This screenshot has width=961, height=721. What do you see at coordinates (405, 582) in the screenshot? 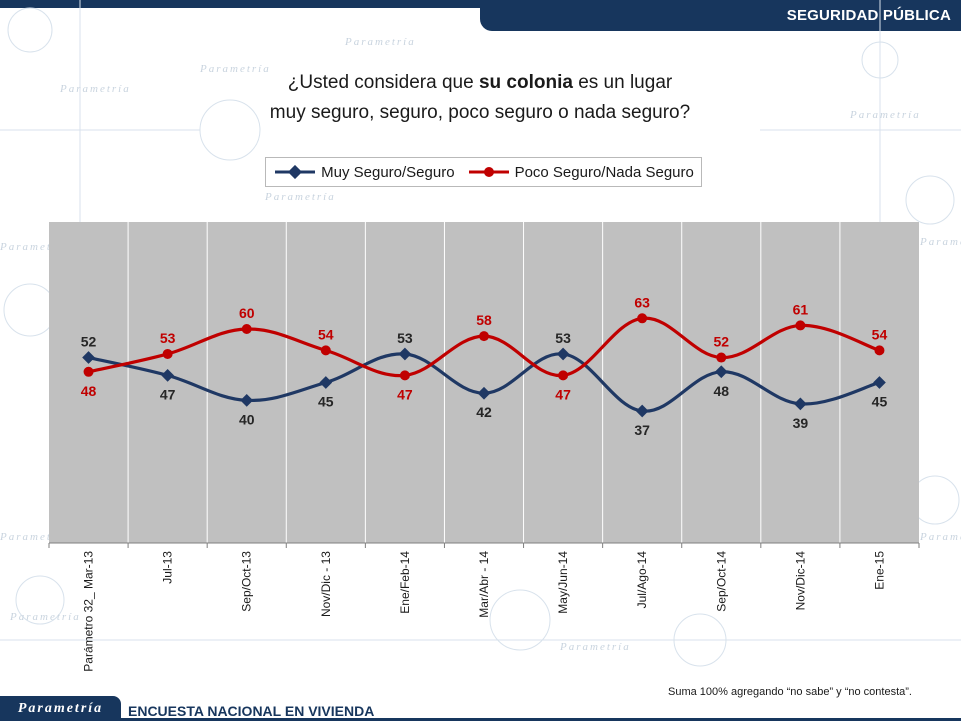
I see `x-tick-label: Ene/Feb-14` at bounding box center [405, 582].